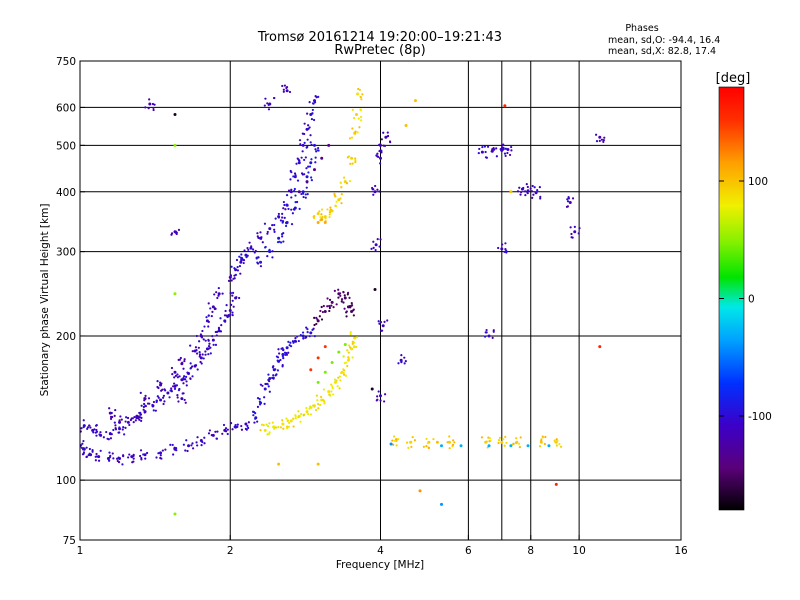 This screenshot has height=600, width=800. I want to click on stats-line-x: mean, sd,X: 82.8, 17.4, so click(662, 51).